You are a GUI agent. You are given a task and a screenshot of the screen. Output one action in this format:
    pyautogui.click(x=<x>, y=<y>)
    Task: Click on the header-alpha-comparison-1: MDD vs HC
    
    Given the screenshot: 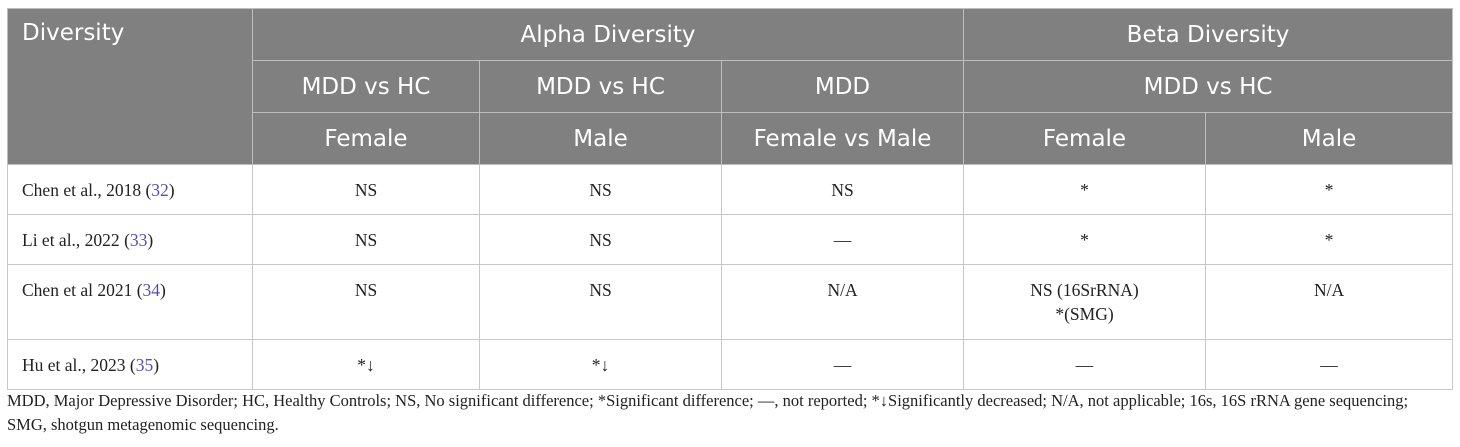 What is the action you would take?
    pyautogui.click(x=366, y=86)
    